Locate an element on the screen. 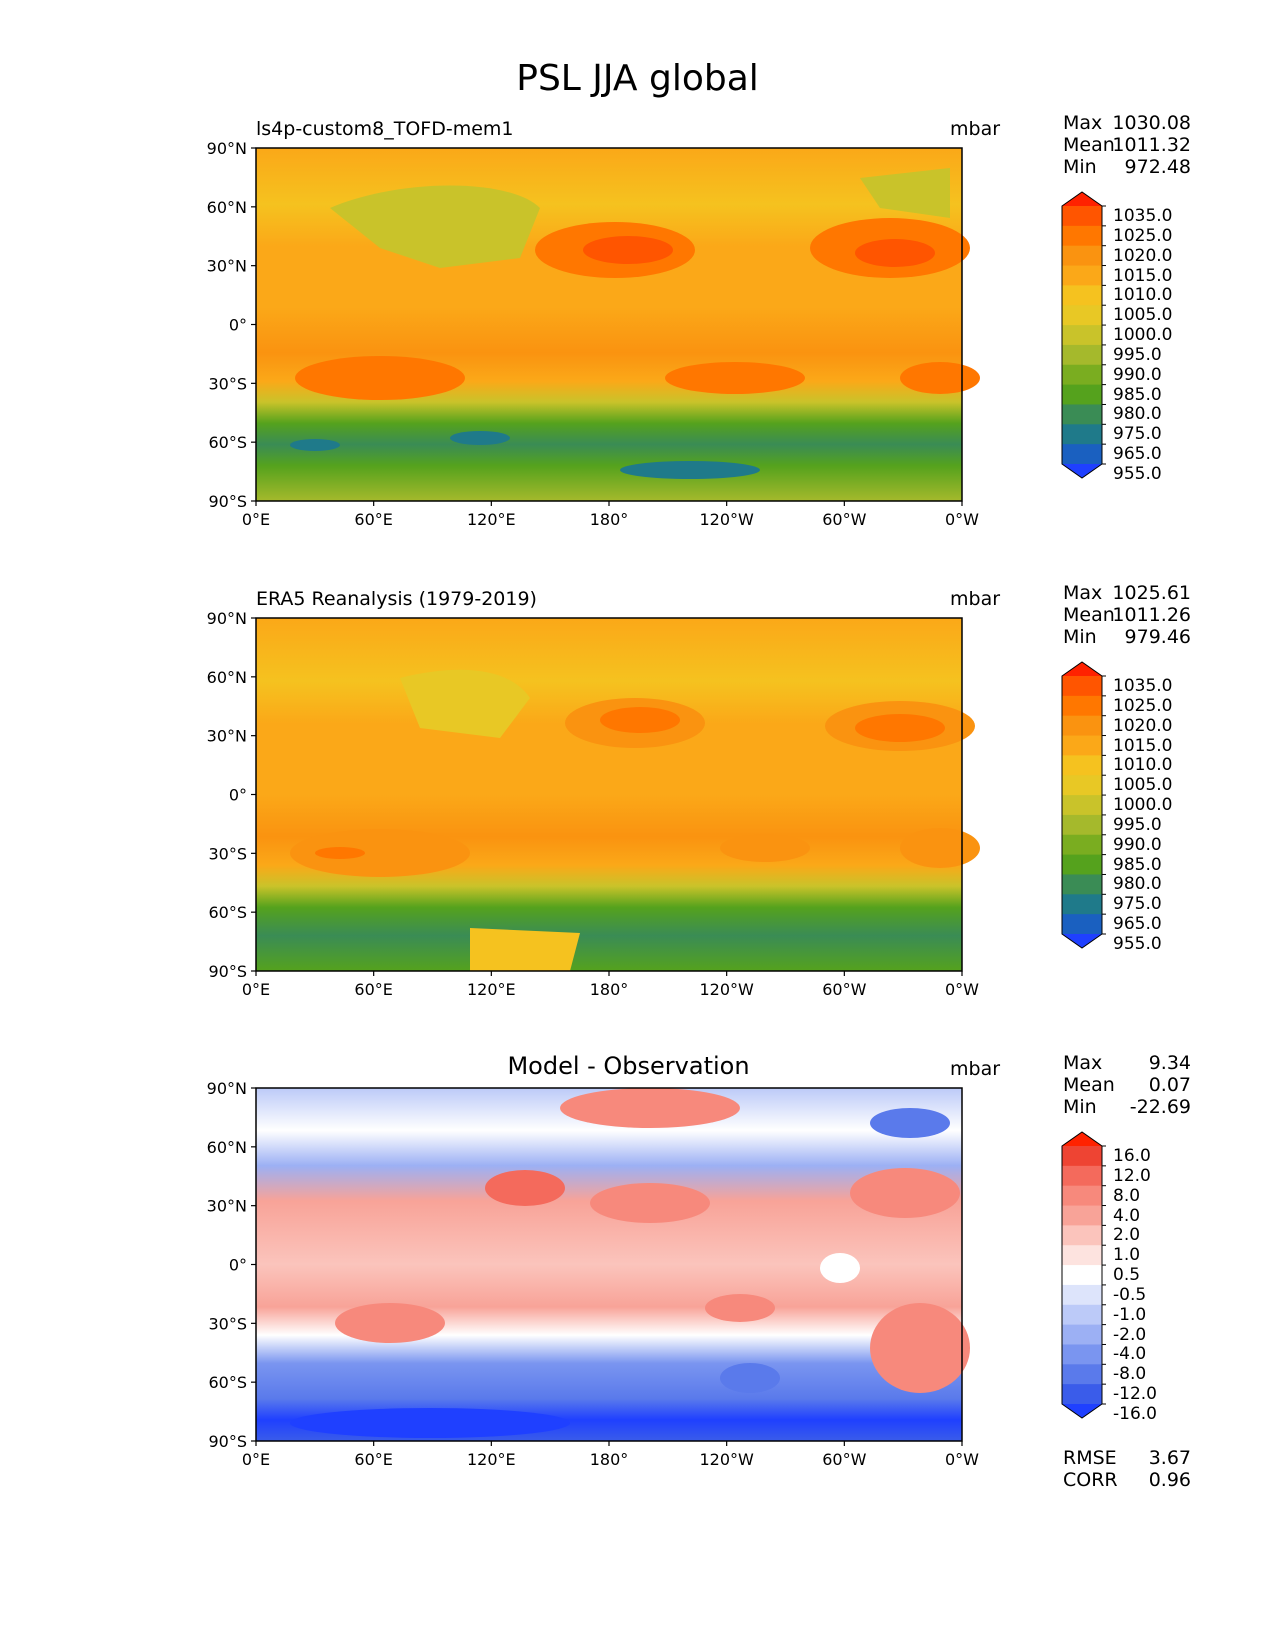  figure-title: PSL JJA global is located at coordinates (637, 78).